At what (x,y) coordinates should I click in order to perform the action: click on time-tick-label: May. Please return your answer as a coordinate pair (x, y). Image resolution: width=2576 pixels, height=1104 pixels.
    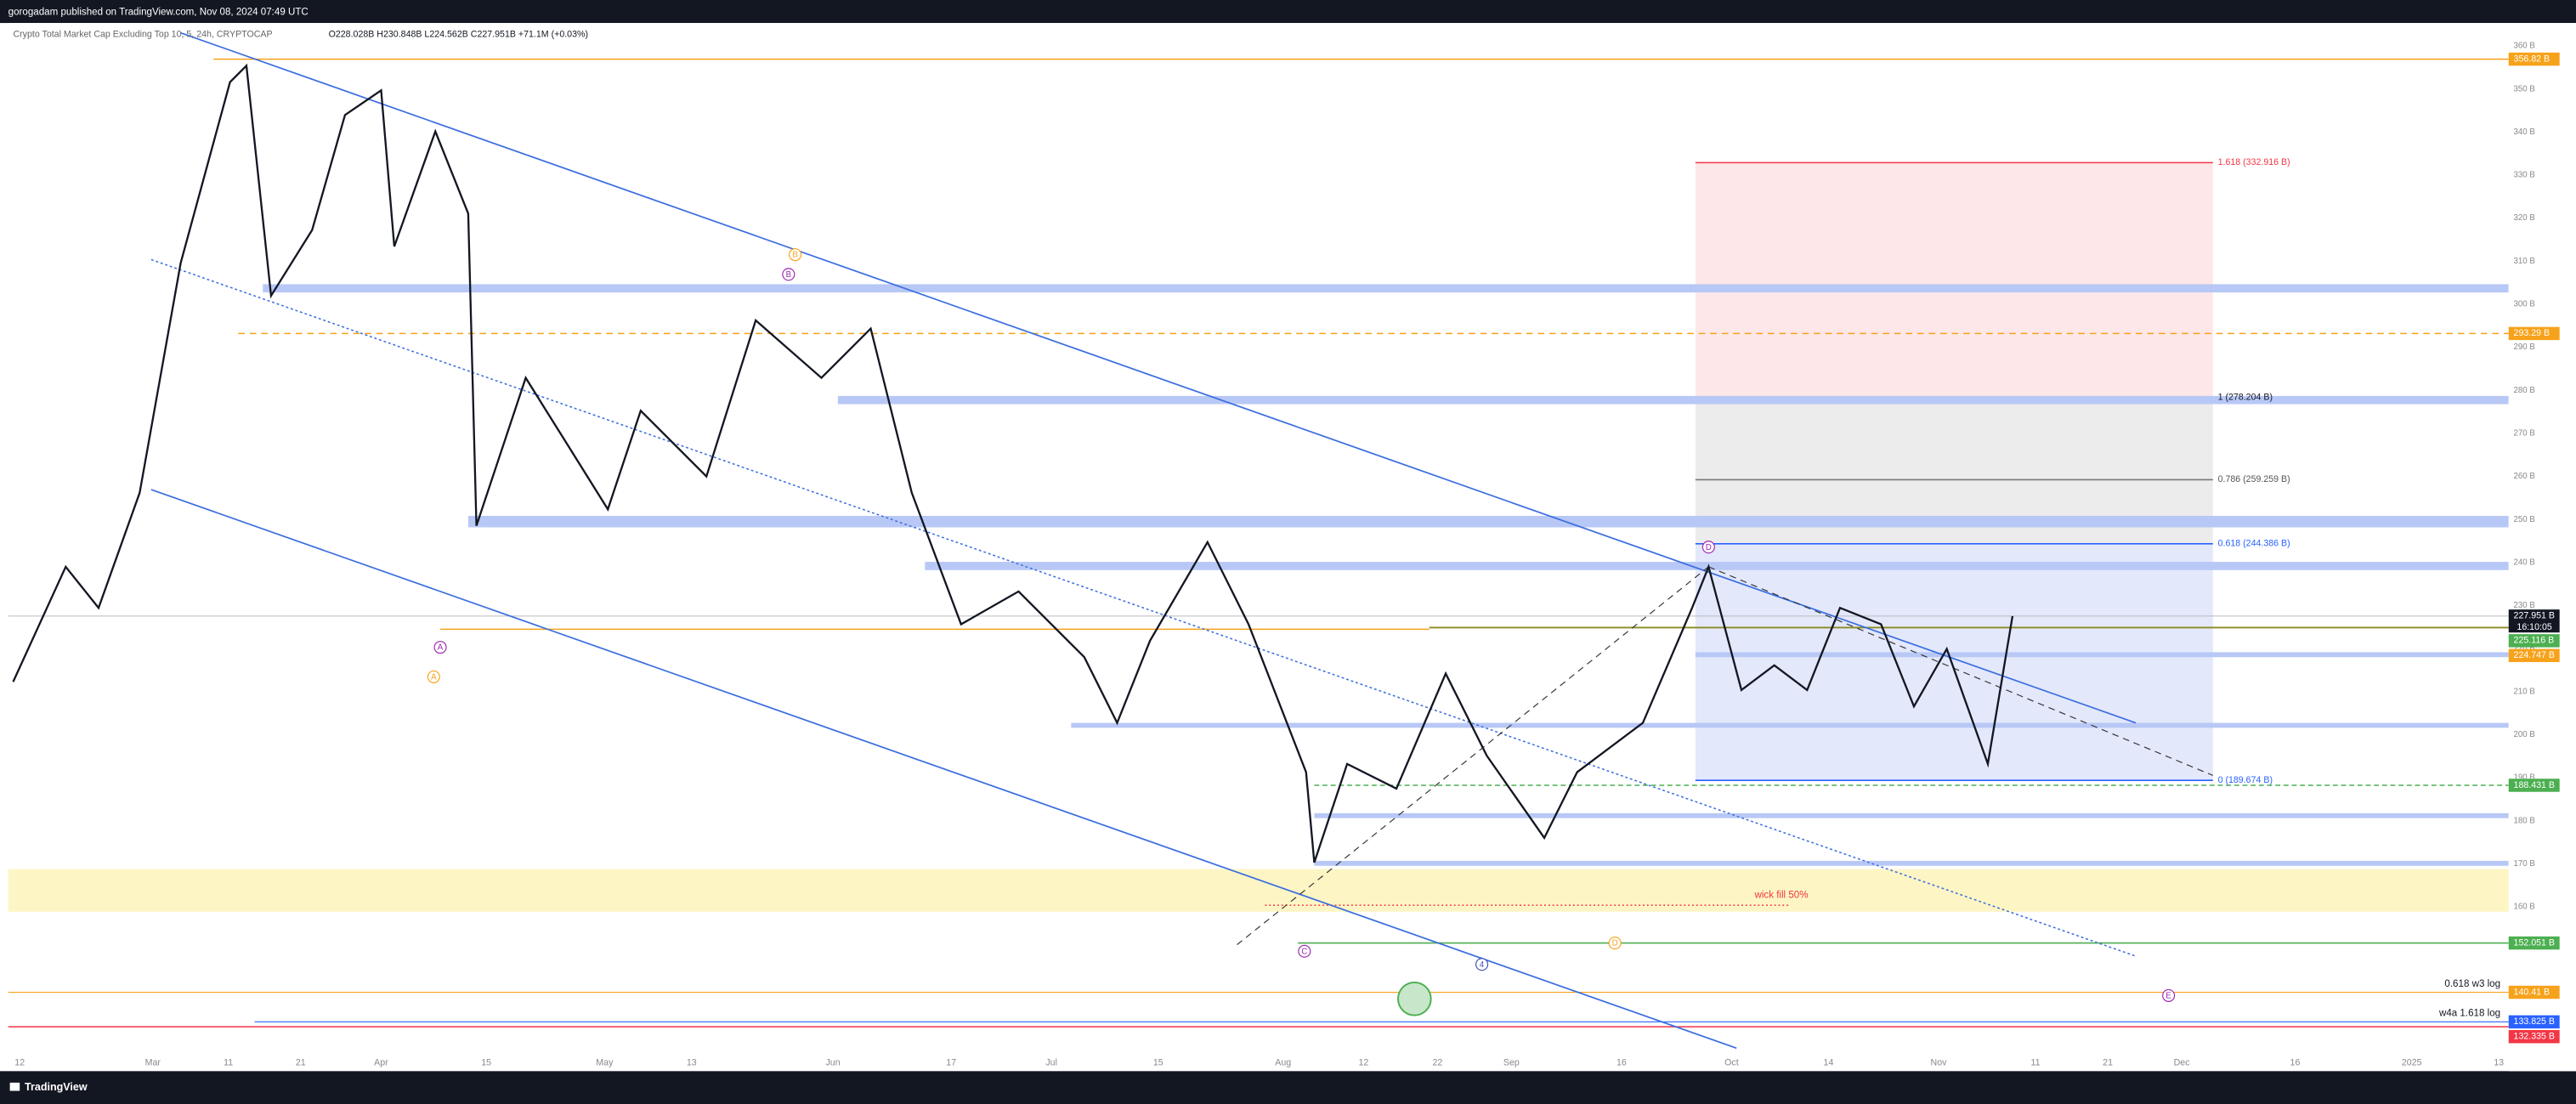
    Looking at the image, I should click on (605, 1062).